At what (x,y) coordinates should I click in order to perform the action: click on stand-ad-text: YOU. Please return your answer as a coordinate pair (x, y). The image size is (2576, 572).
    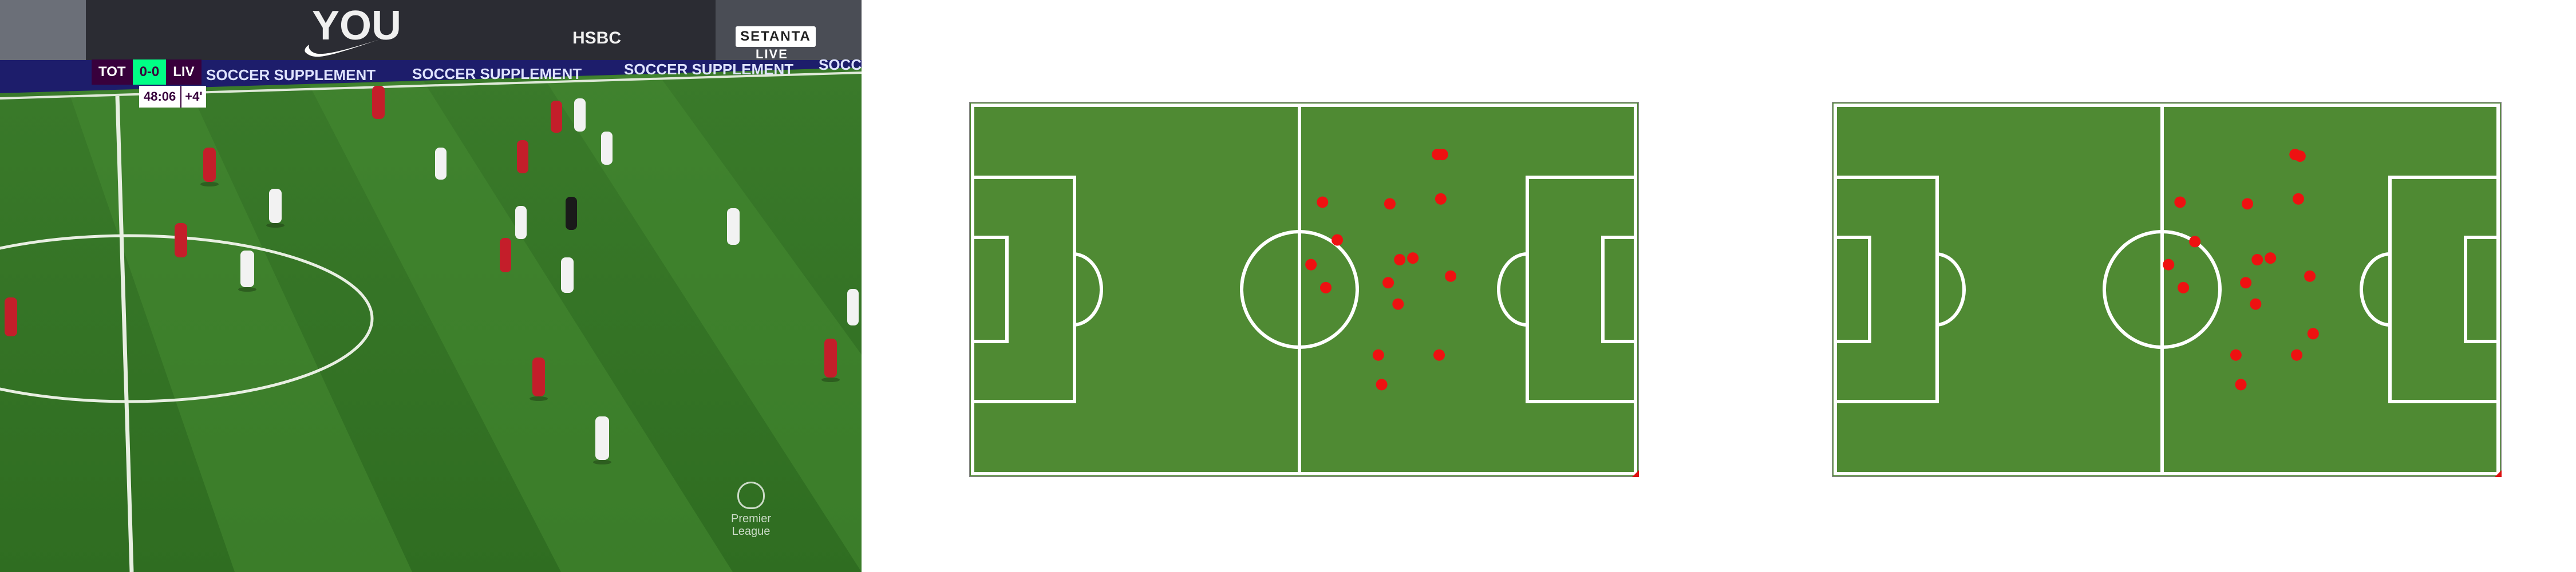
    Looking at the image, I should click on (357, 26).